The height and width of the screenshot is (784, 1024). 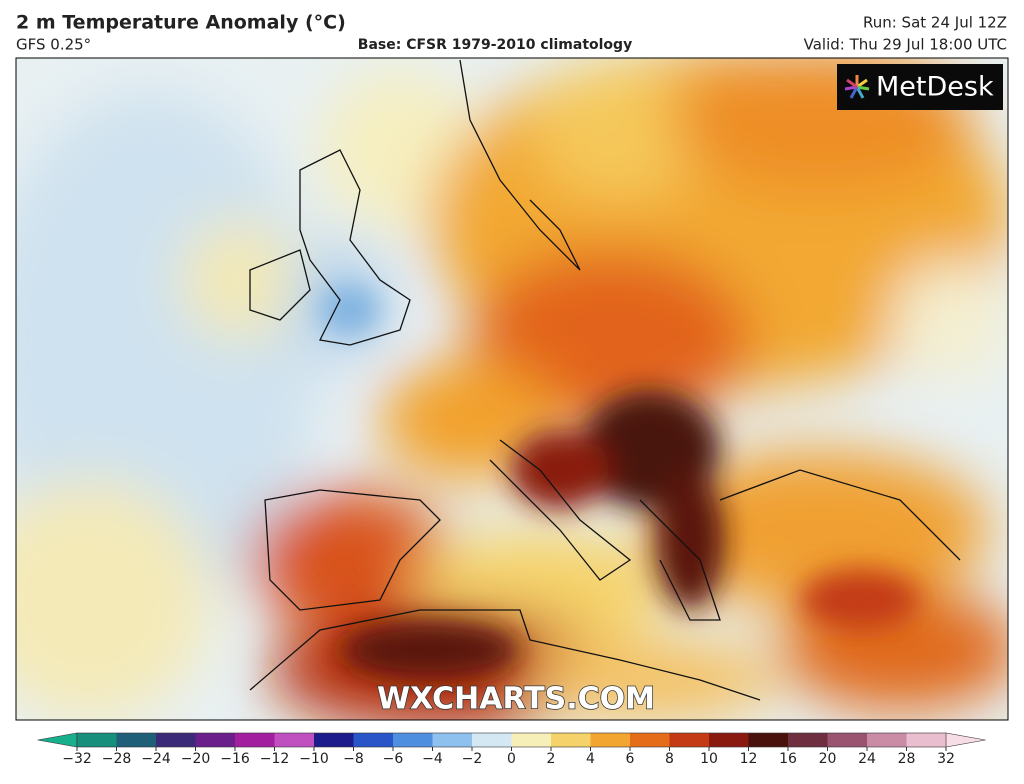 I want to click on watermark: WXCHARTS.COM, so click(x=516, y=699).